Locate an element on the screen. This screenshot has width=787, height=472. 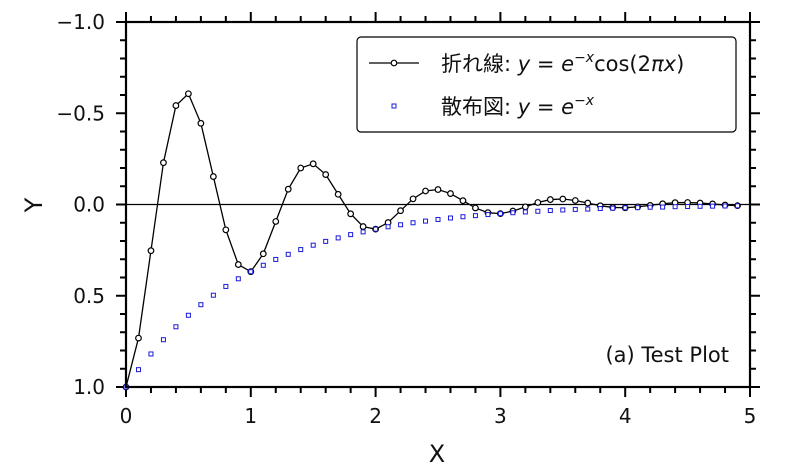
x-tick-label: 2 is located at coordinates (375, 416).